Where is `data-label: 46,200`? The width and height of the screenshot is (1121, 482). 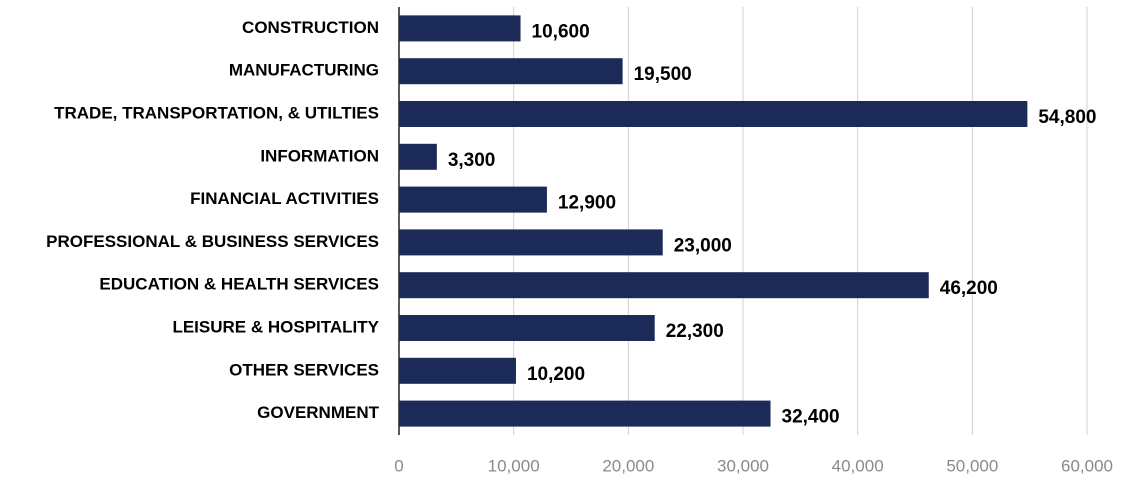
data-label: 46,200 is located at coordinates (969, 288).